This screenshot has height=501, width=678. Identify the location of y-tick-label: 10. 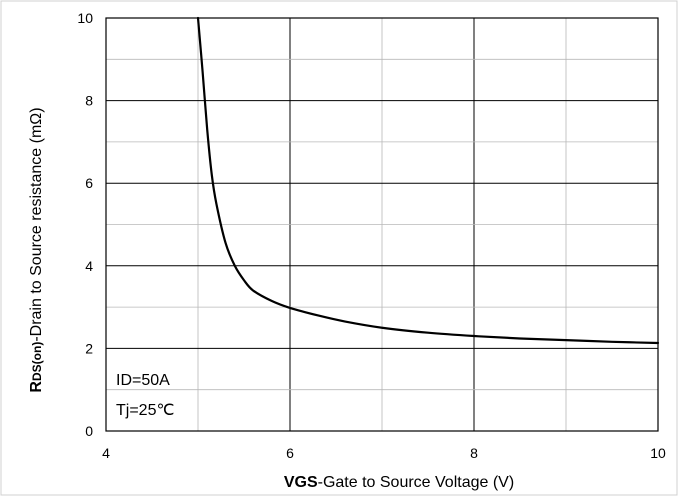
(85, 18).